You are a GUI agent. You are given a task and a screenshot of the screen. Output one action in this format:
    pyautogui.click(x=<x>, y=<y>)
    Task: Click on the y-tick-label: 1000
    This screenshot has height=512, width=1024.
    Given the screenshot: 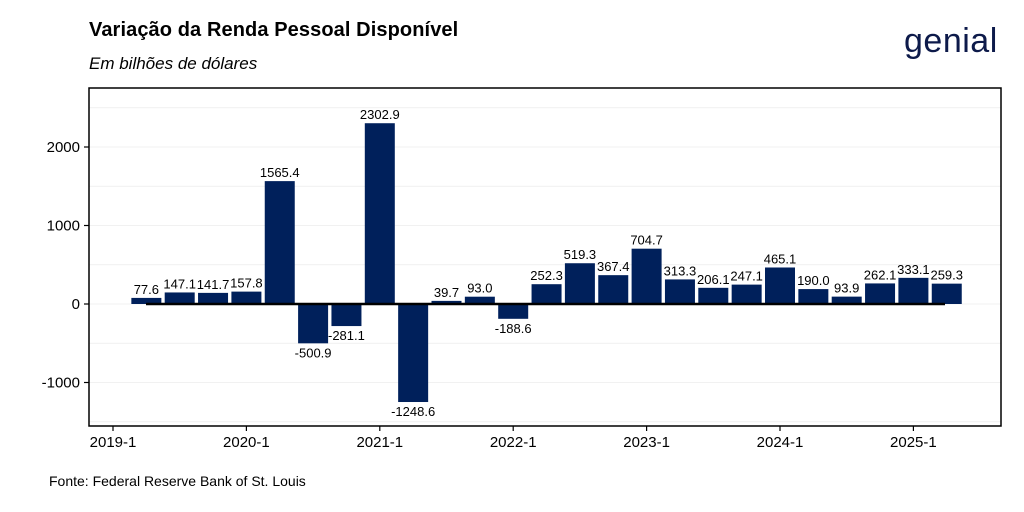 What is the action you would take?
    pyautogui.click(x=63, y=226)
    